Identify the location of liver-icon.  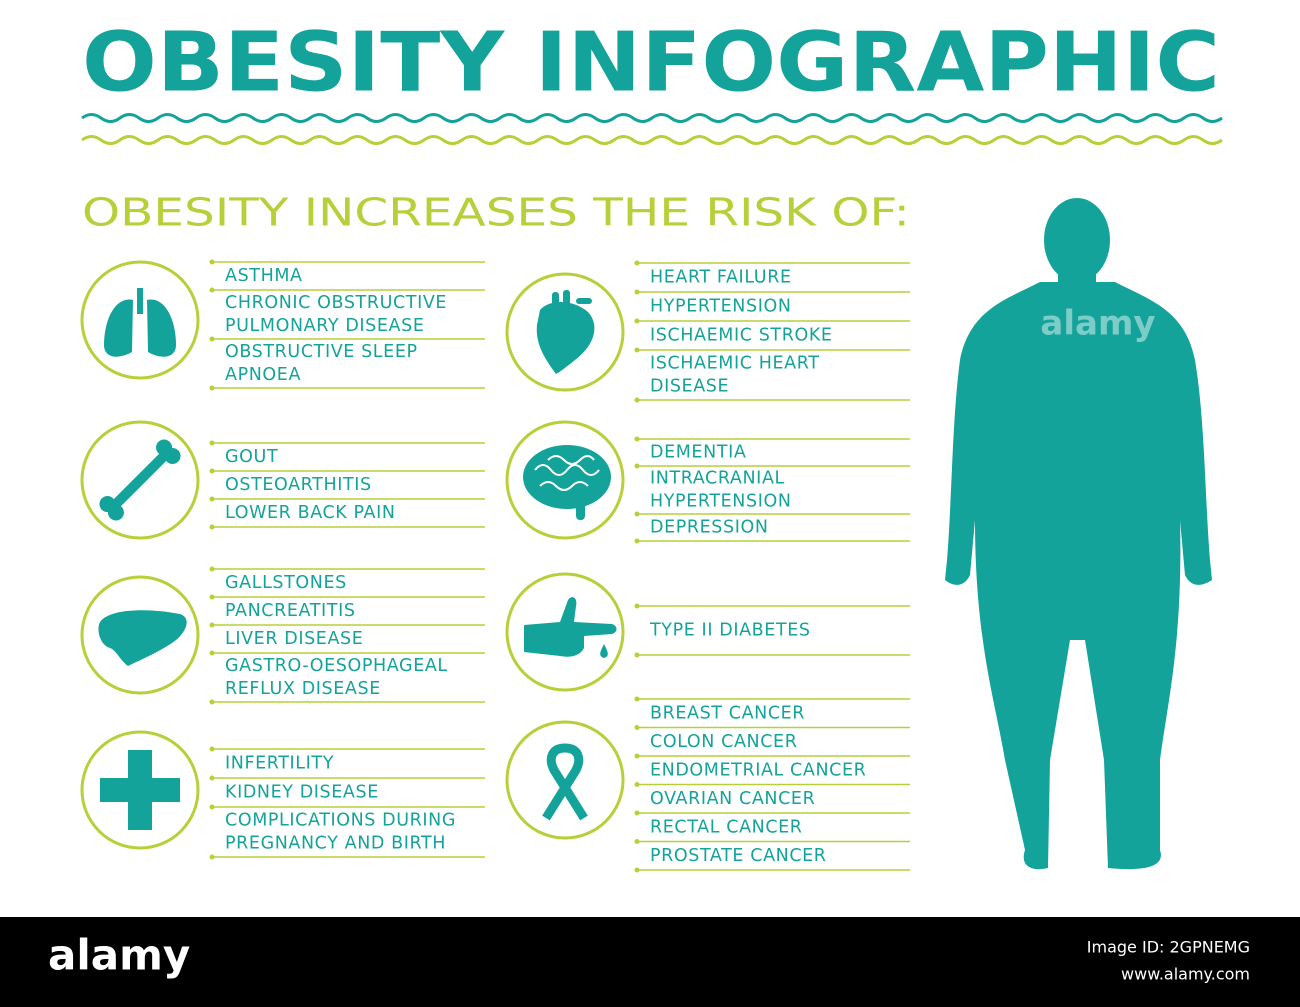
(142, 638).